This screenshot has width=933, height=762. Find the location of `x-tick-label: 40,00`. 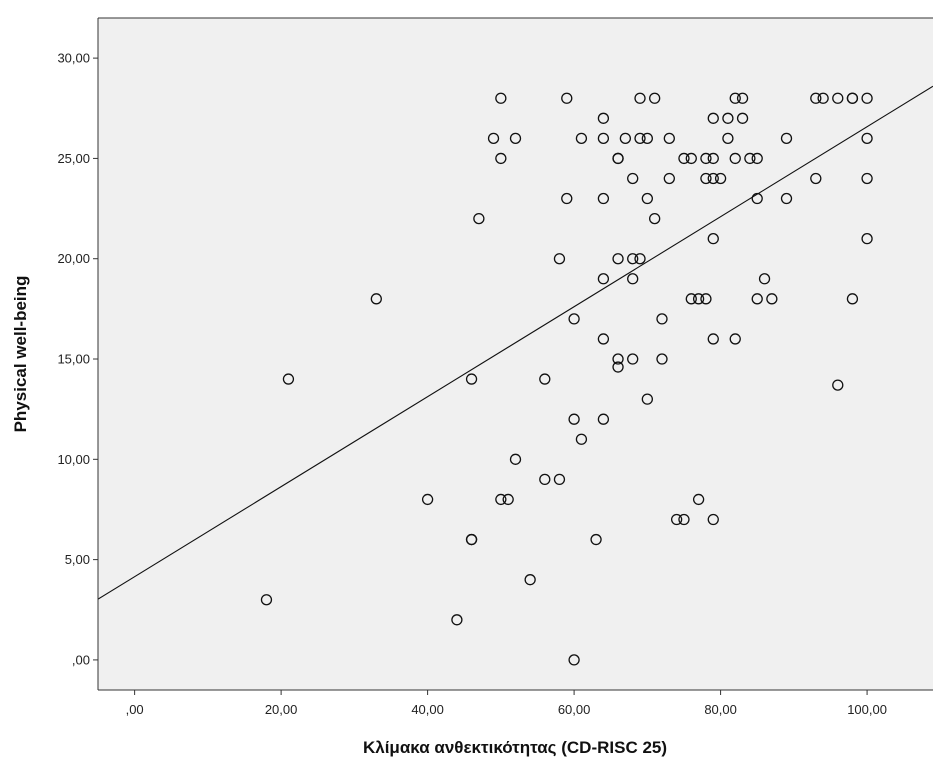

x-tick-label: 40,00 is located at coordinates (427, 709).